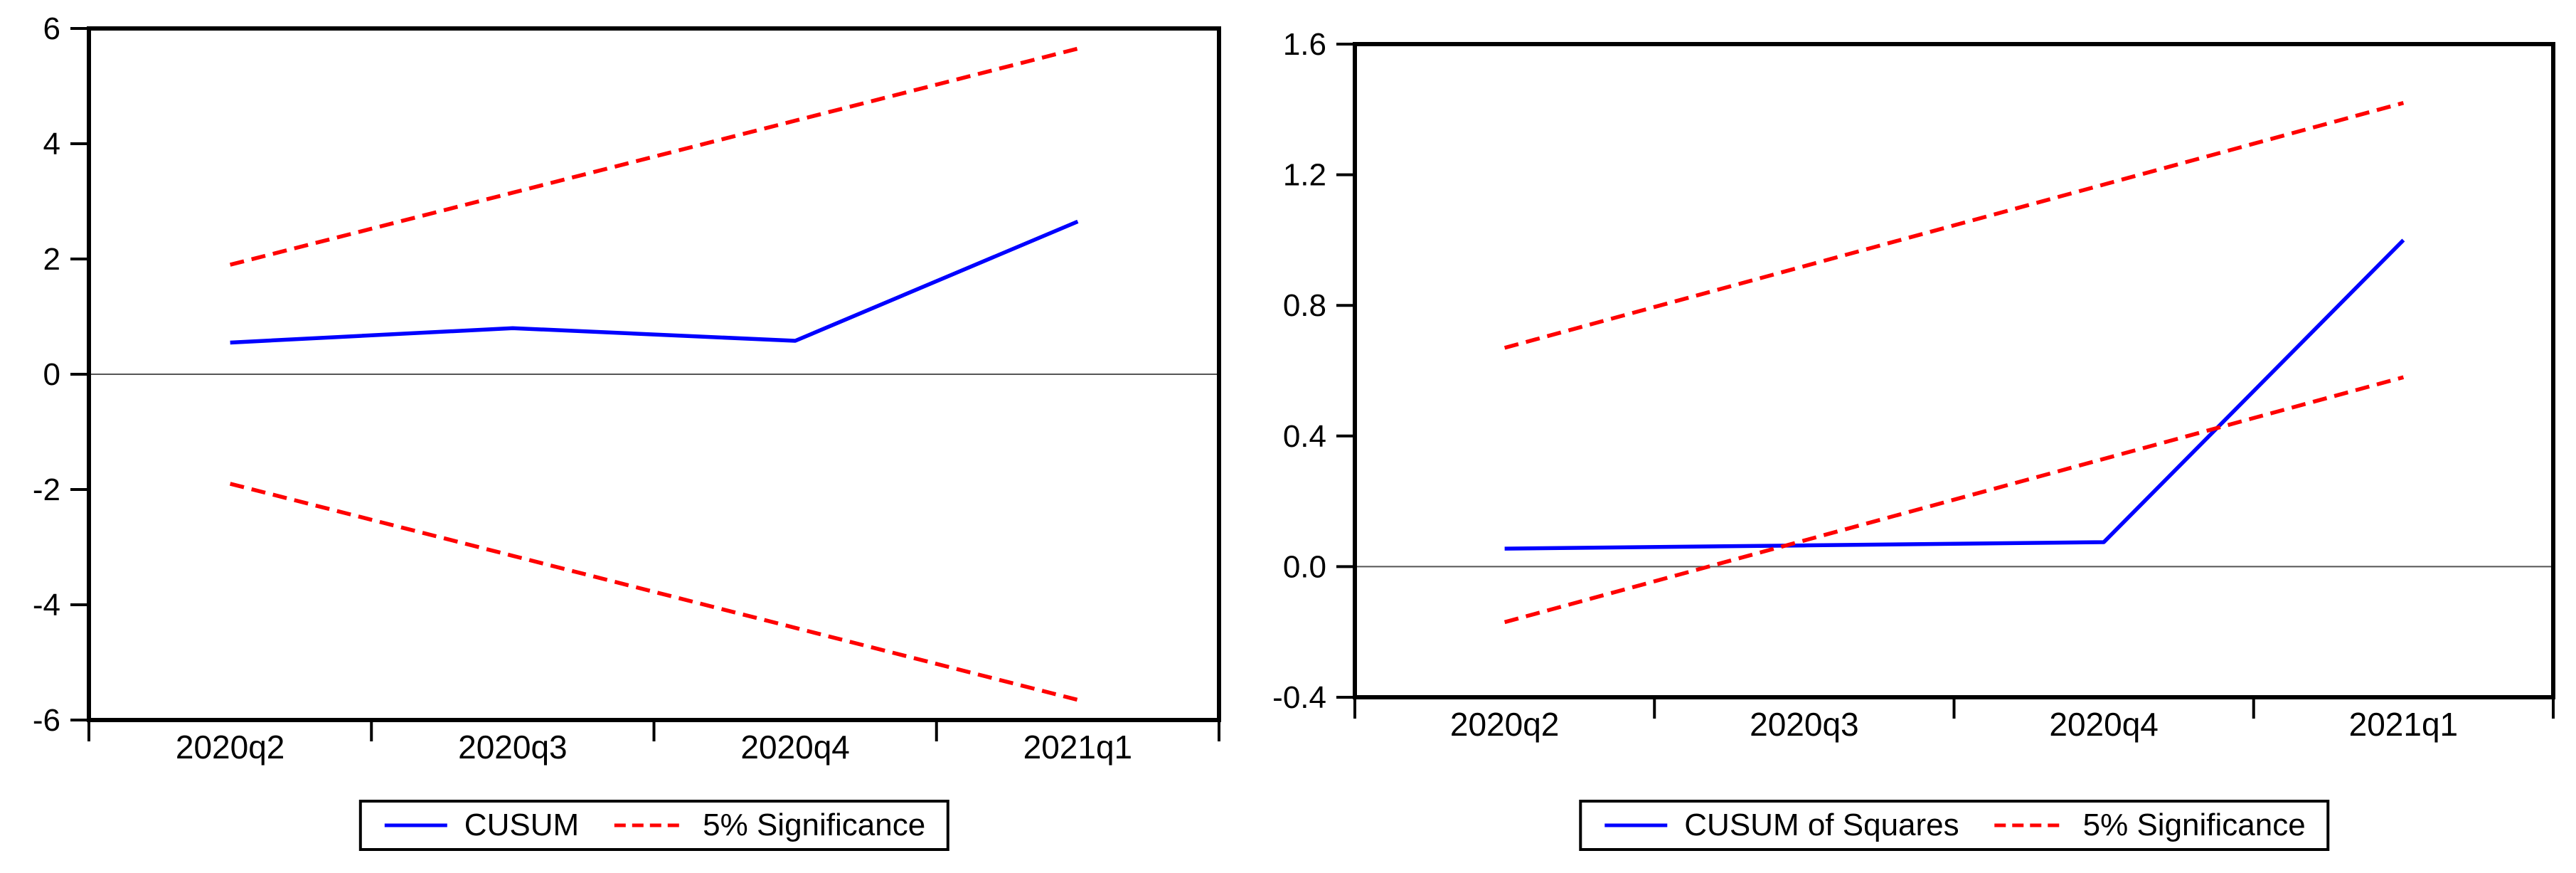  I want to click on y-axis-tick-label: -4, so click(46, 605).